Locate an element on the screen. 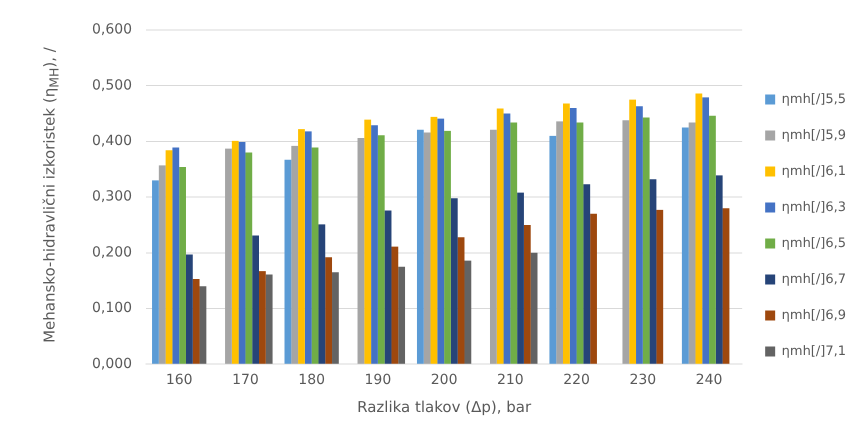  x-tick-label: 230 is located at coordinates (642, 380).